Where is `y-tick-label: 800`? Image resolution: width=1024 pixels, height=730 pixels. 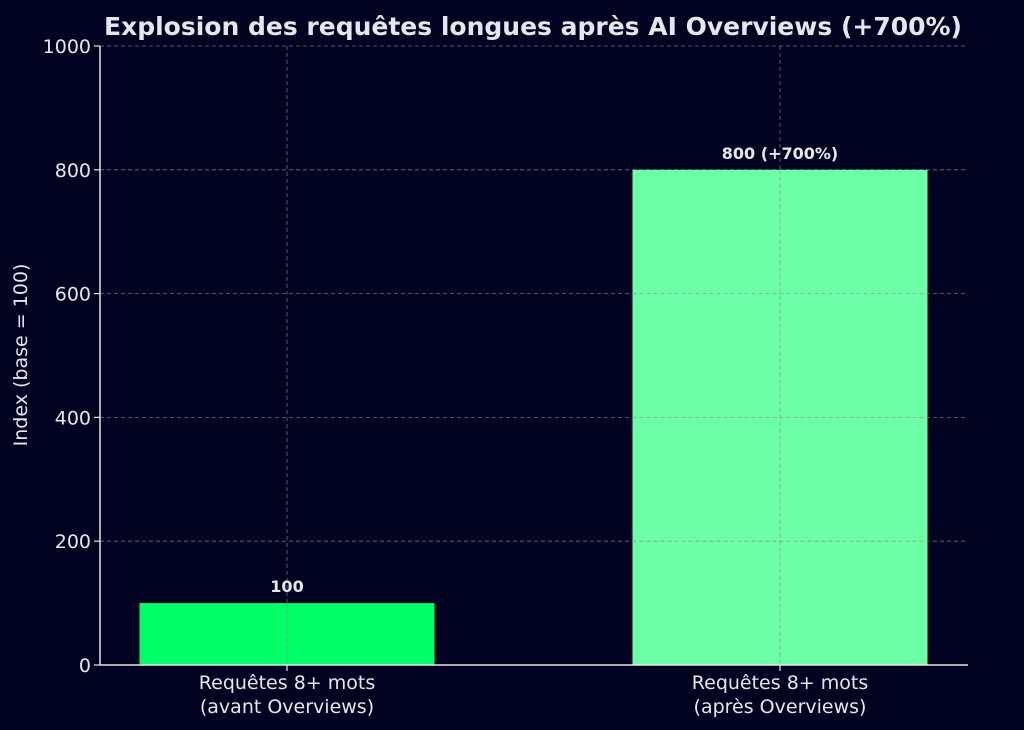 y-tick-label: 800 is located at coordinates (73, 171).